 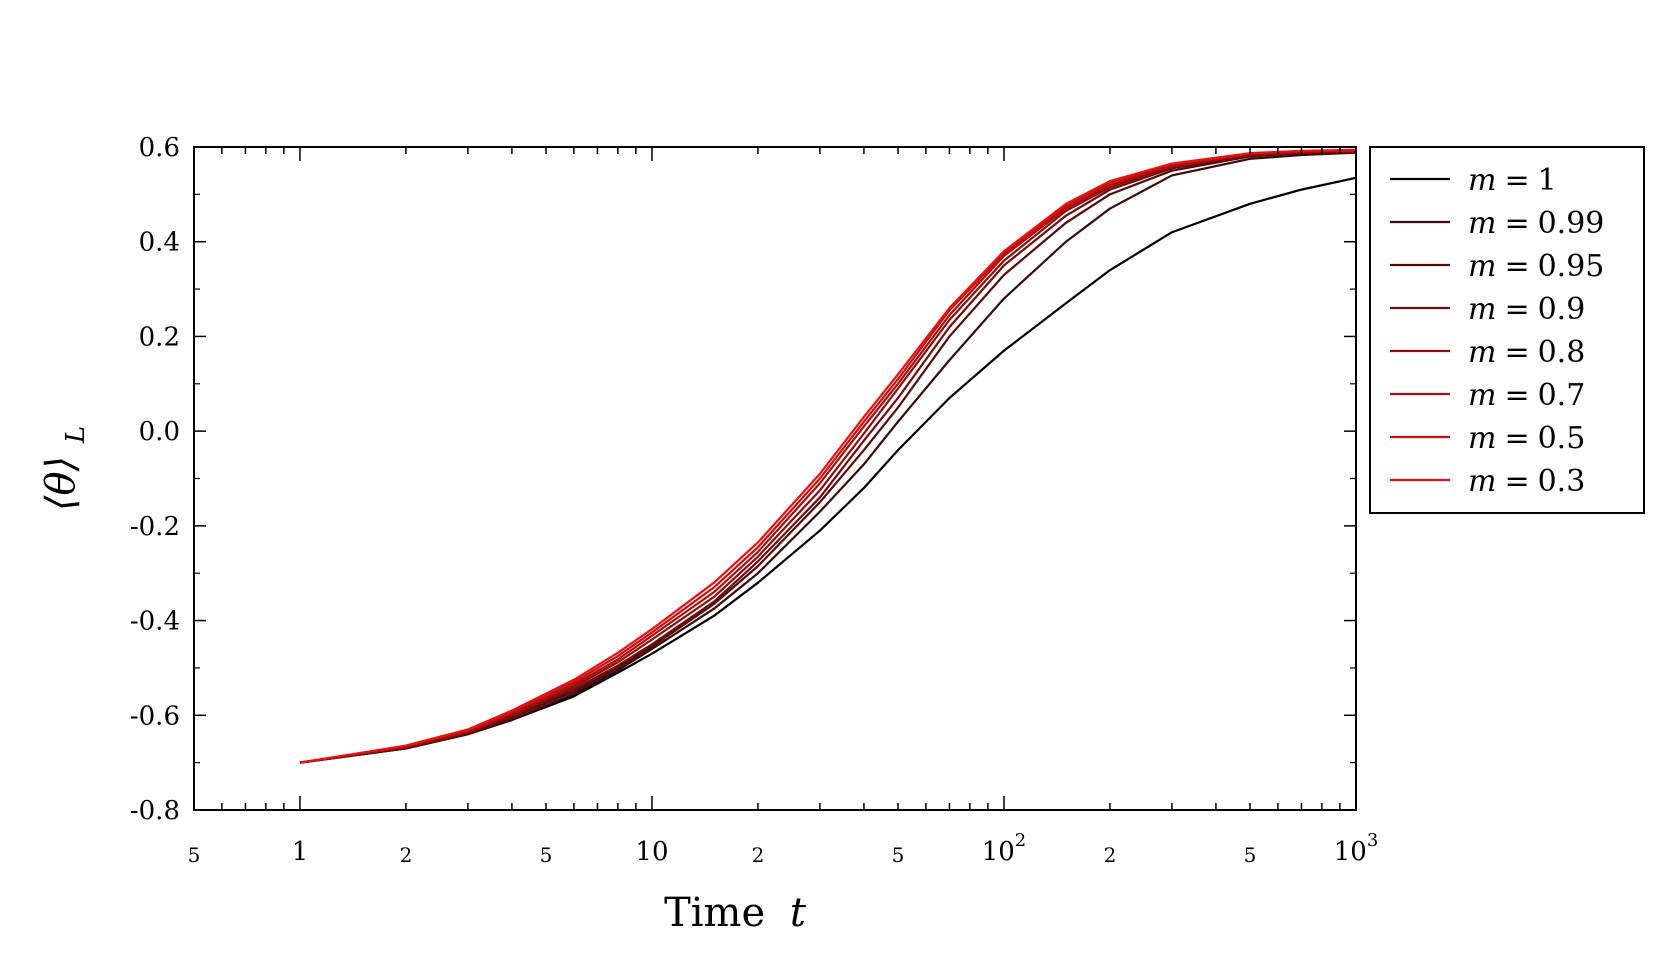 I want to click on legend-value: 1, so click(x=1547, y=180).